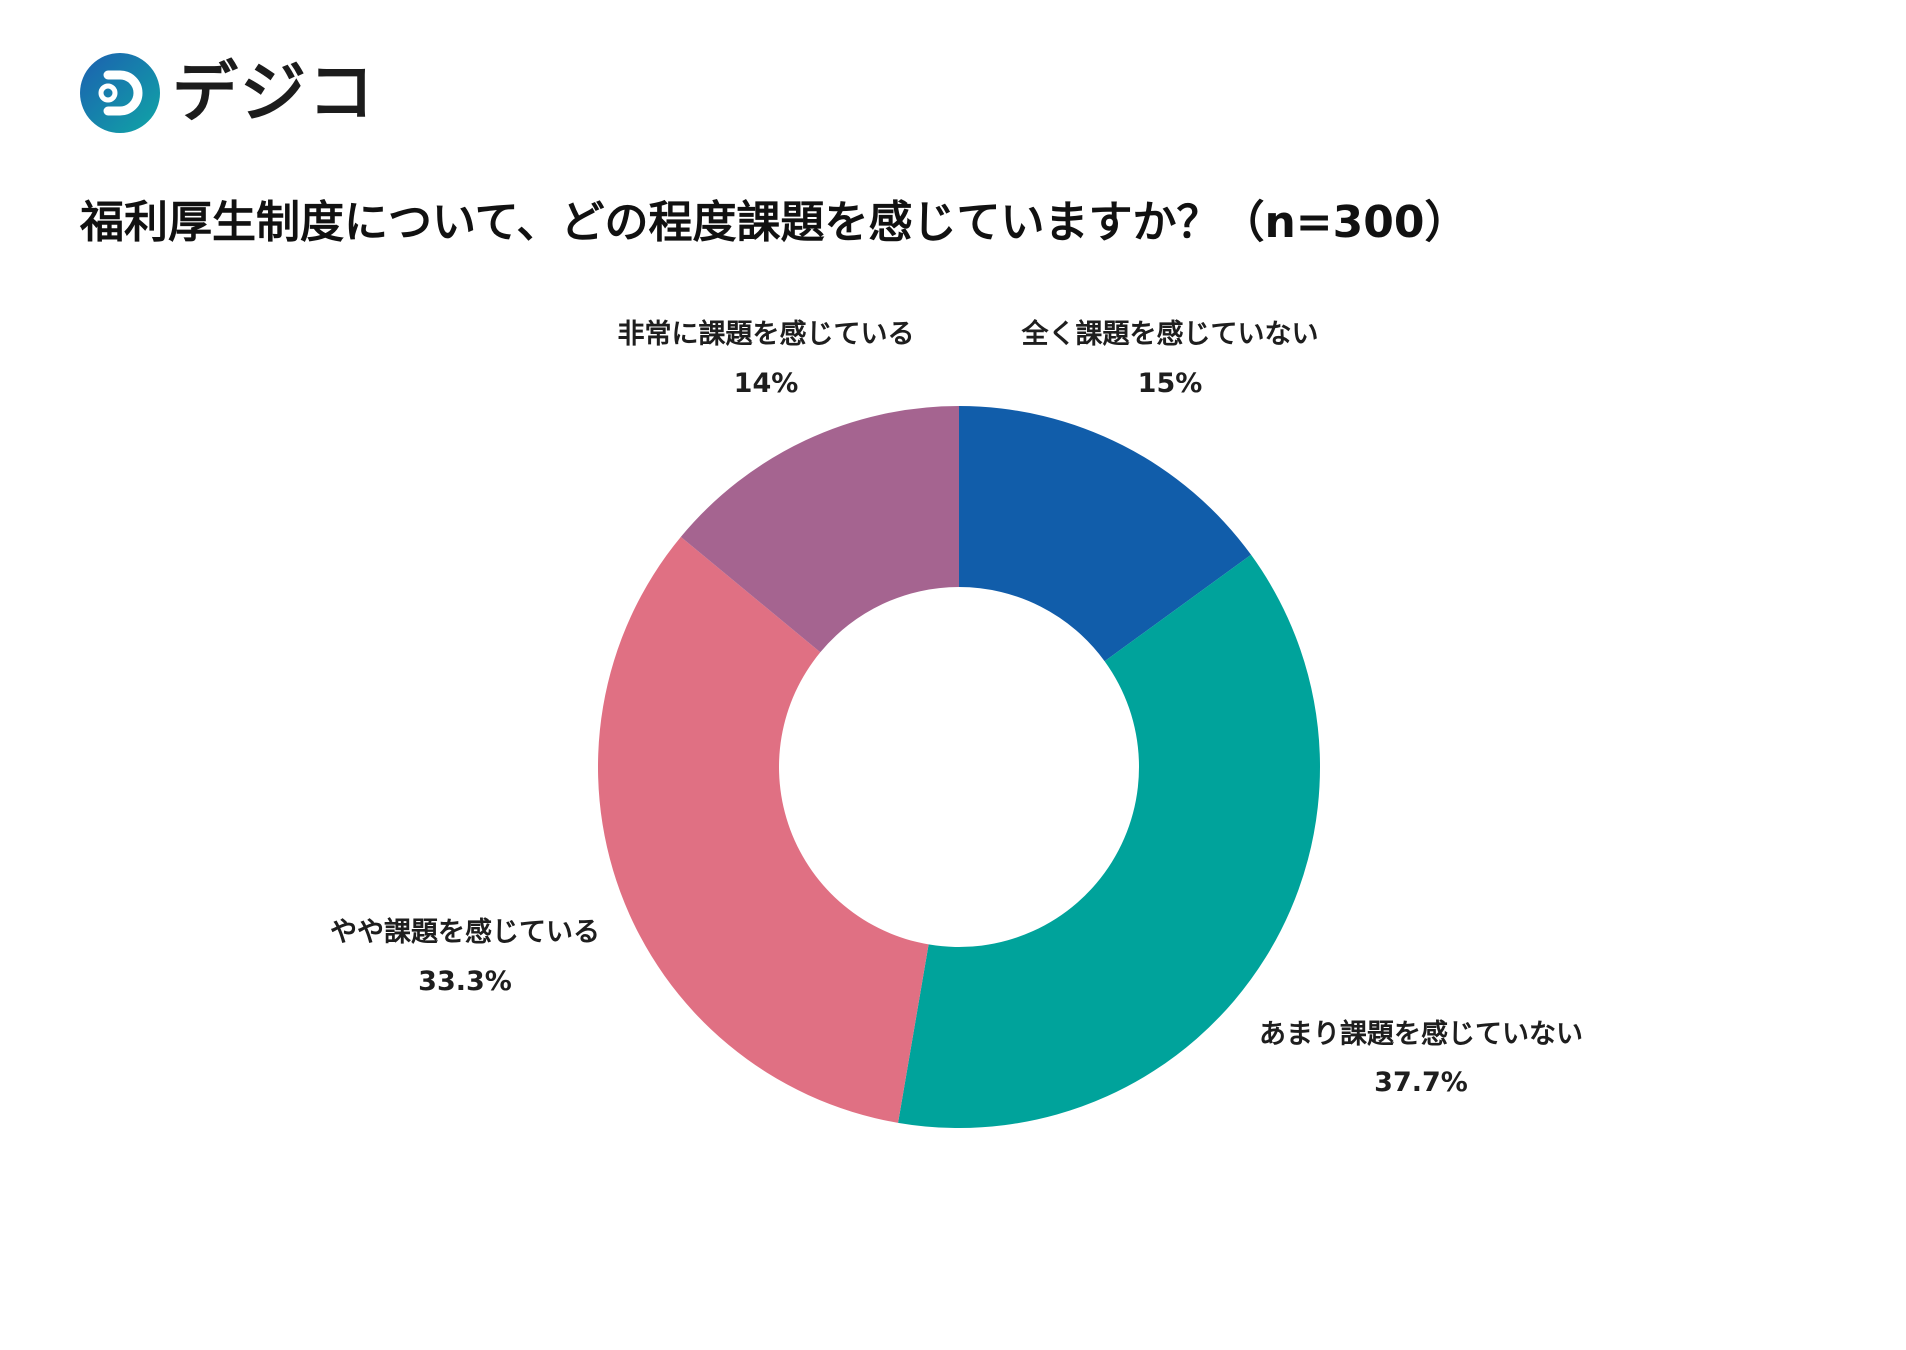 The image size is (1906, 1350). What do you see at coordinates (766, 334) in the screenshot?
I see `label-very: 非常に課題を感じている` at bounding box center [766, 334].